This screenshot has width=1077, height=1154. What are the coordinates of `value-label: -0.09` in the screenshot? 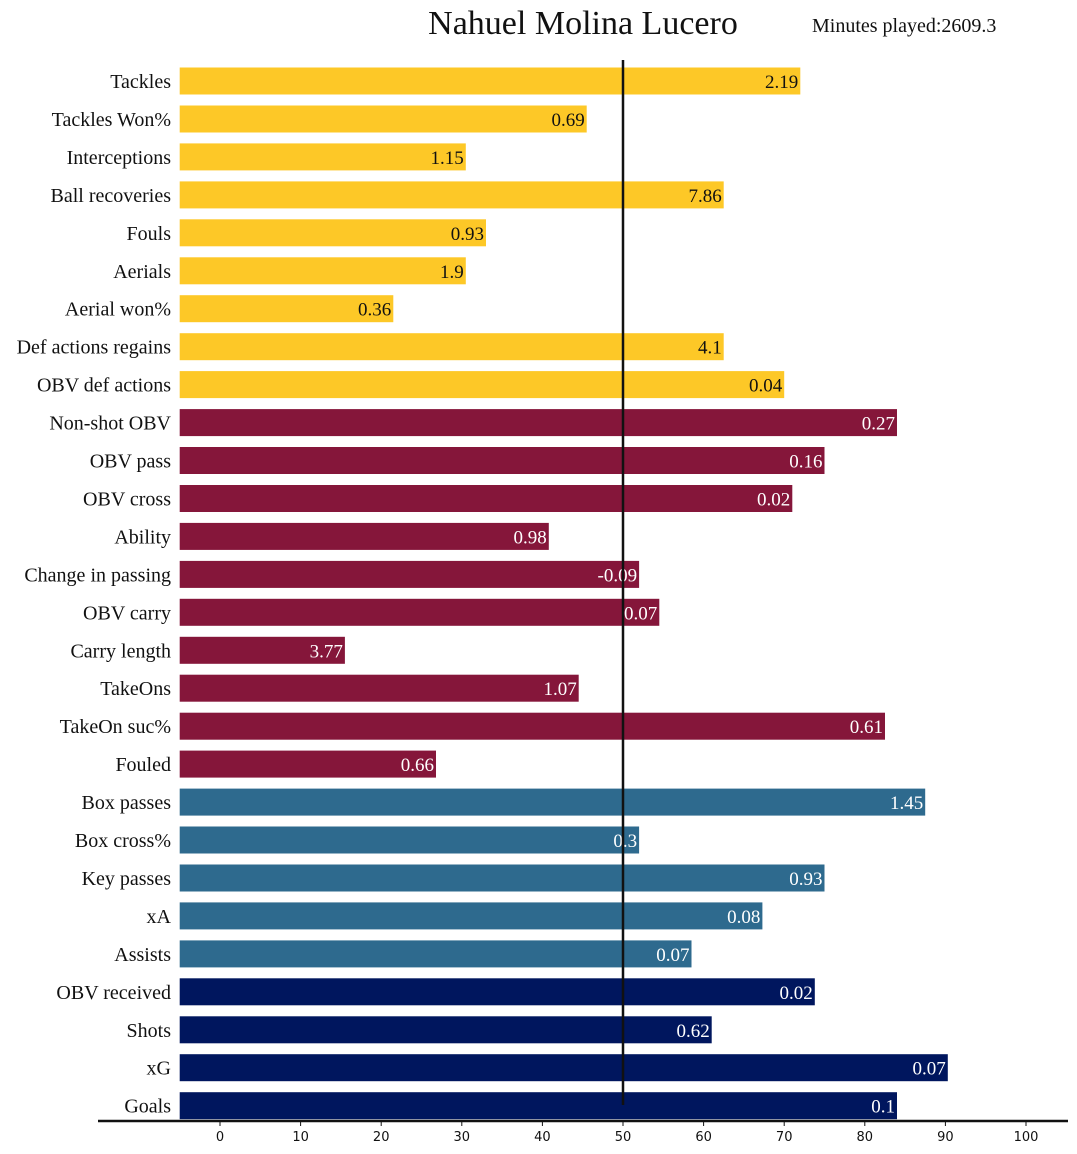 It's located at (618, 575).